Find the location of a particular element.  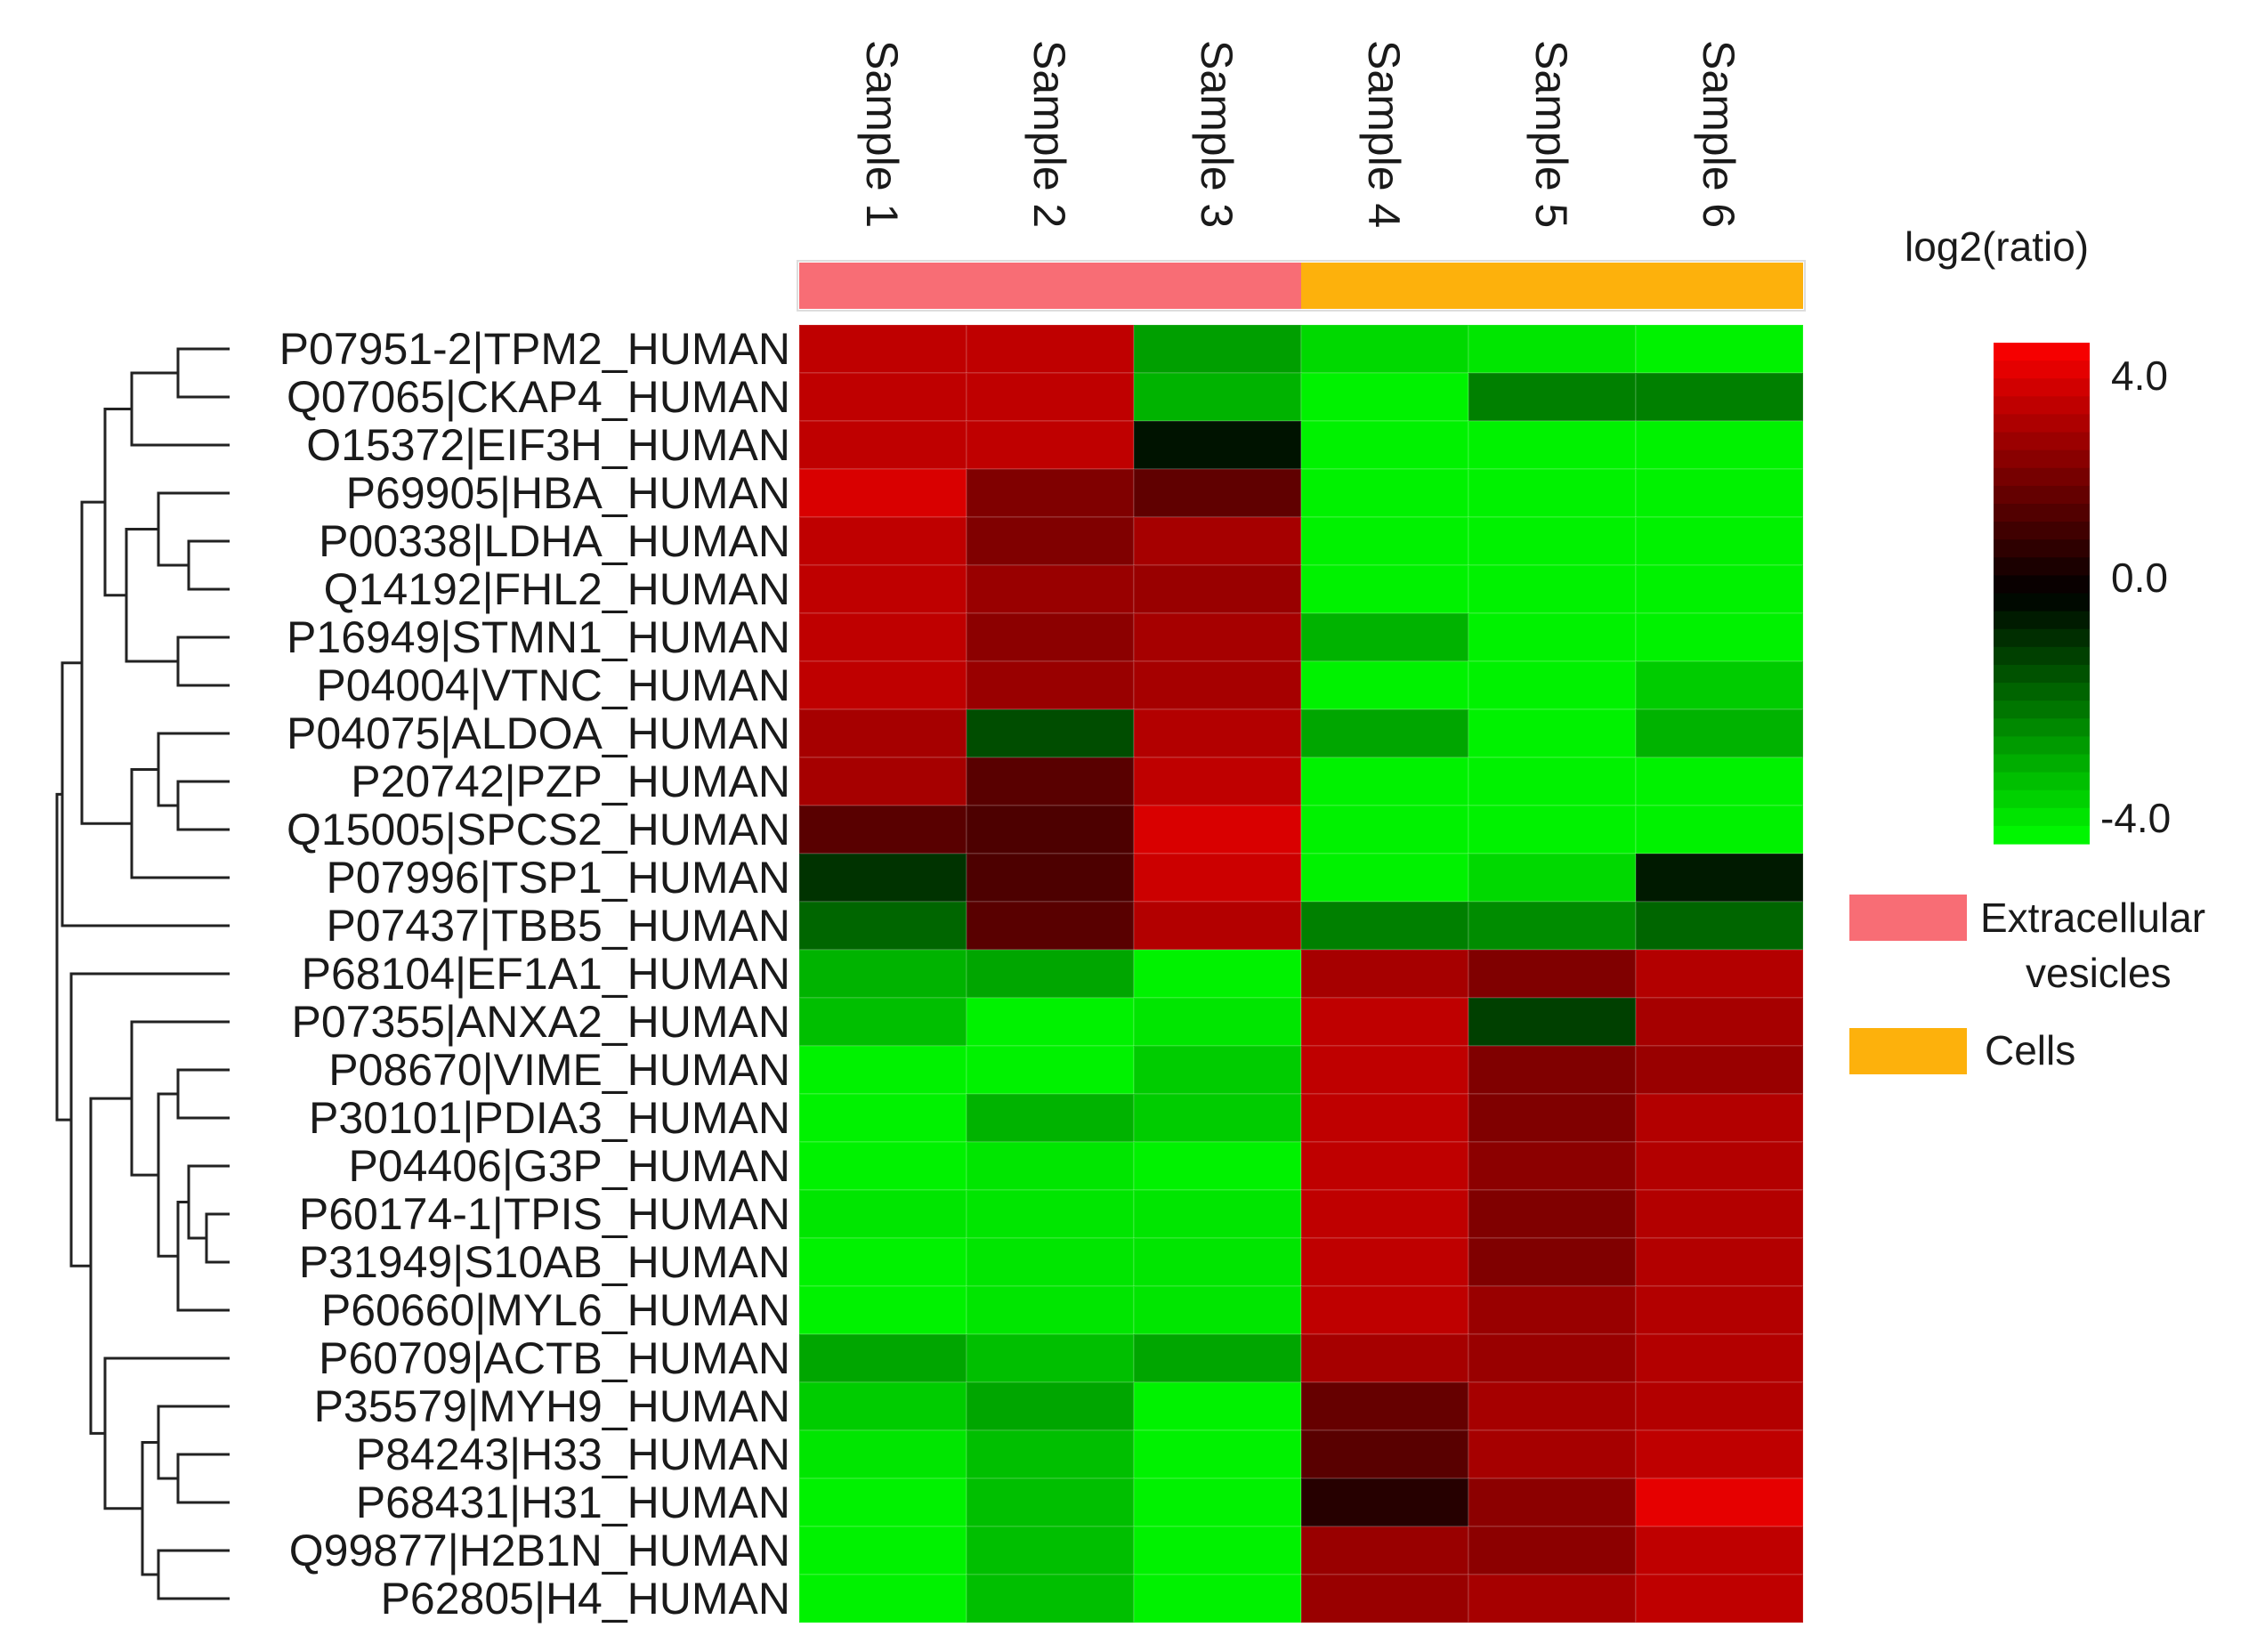

group-legend-label: Cells is located at coordinates (2030, 1050).